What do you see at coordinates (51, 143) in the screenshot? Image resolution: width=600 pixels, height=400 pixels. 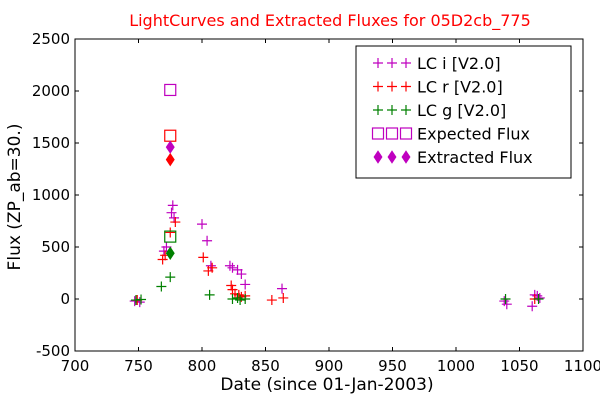 I see `y-tick-label: 1500` at bounding box center [51, 143].